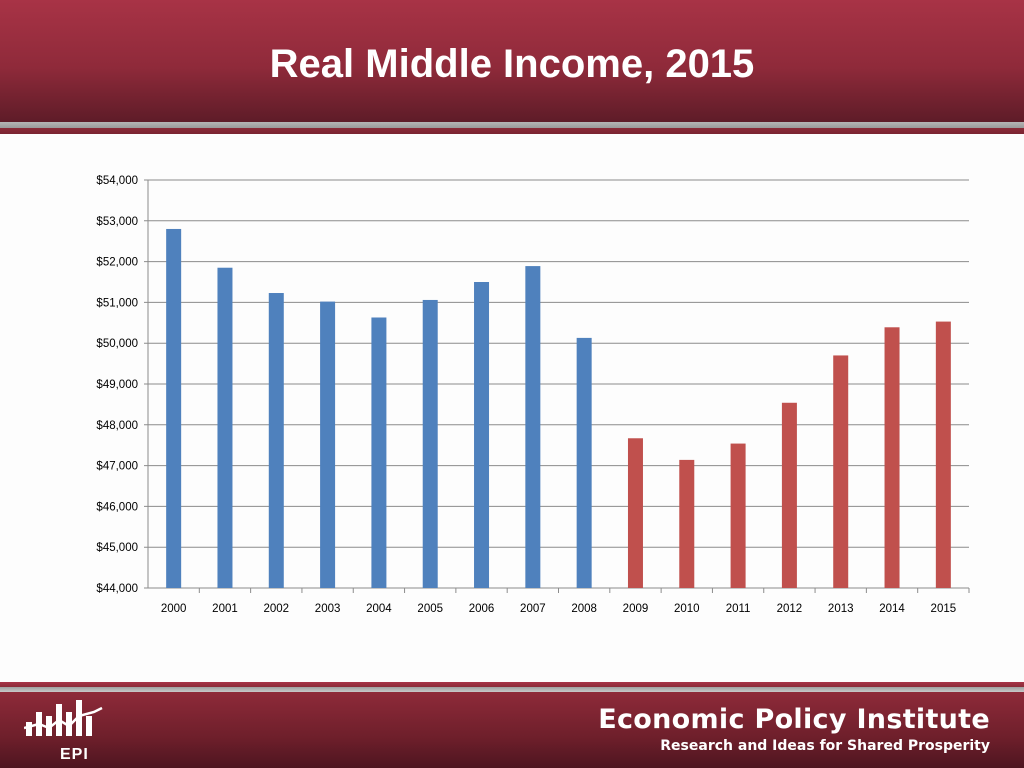  What do you see at coordinates (117, 181) in the screenshot?
I see `y-tick-label: $54,000` at bounding box center [117, 181].